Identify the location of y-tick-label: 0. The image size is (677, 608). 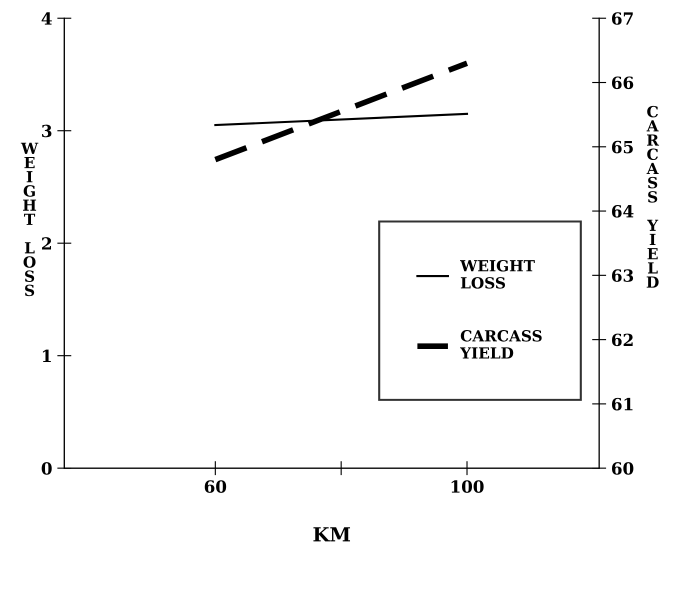
(47, 468).